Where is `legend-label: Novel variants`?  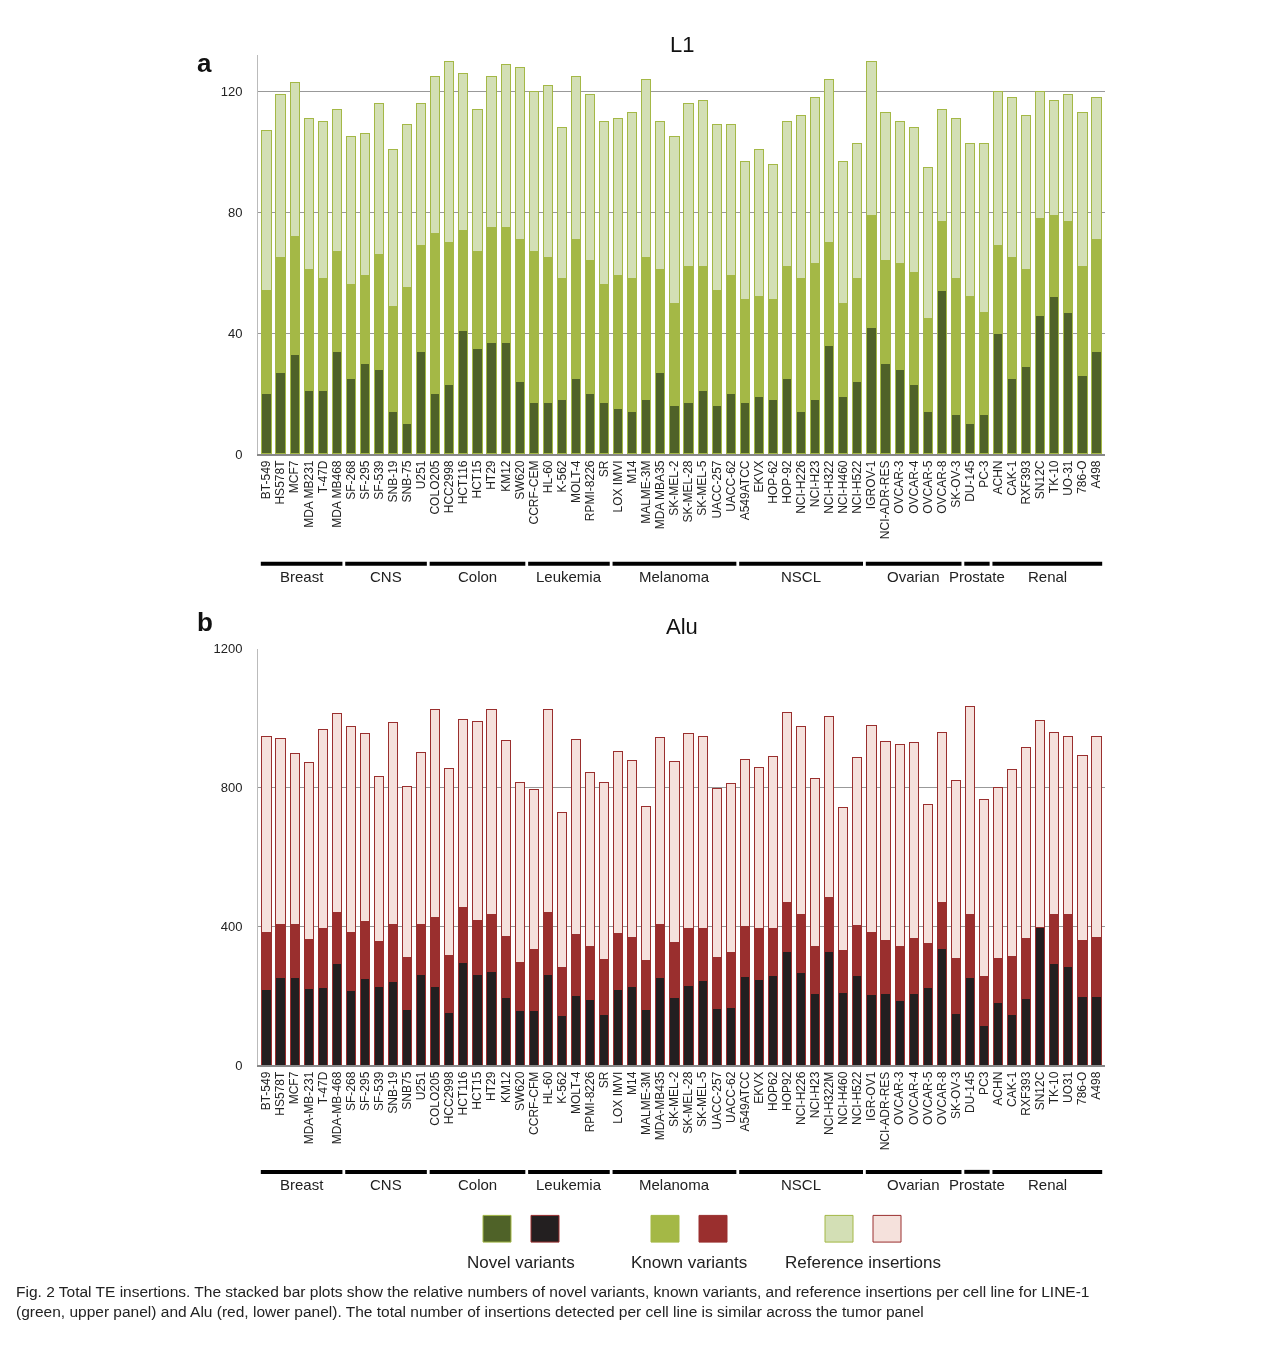
legend-label: Novel variants is located at coordinates (521, 1262).